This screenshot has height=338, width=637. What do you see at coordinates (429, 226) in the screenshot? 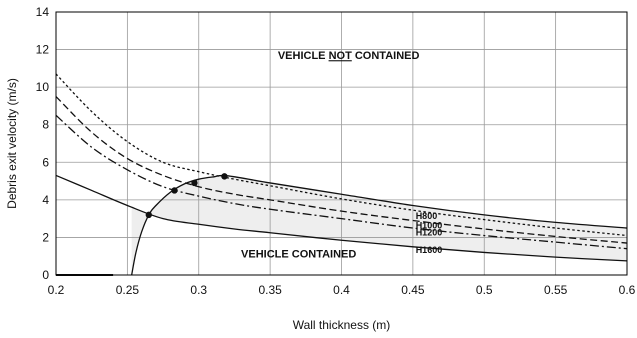
I see `series-label-h1000: H1000` at bounding box center [429, 226].